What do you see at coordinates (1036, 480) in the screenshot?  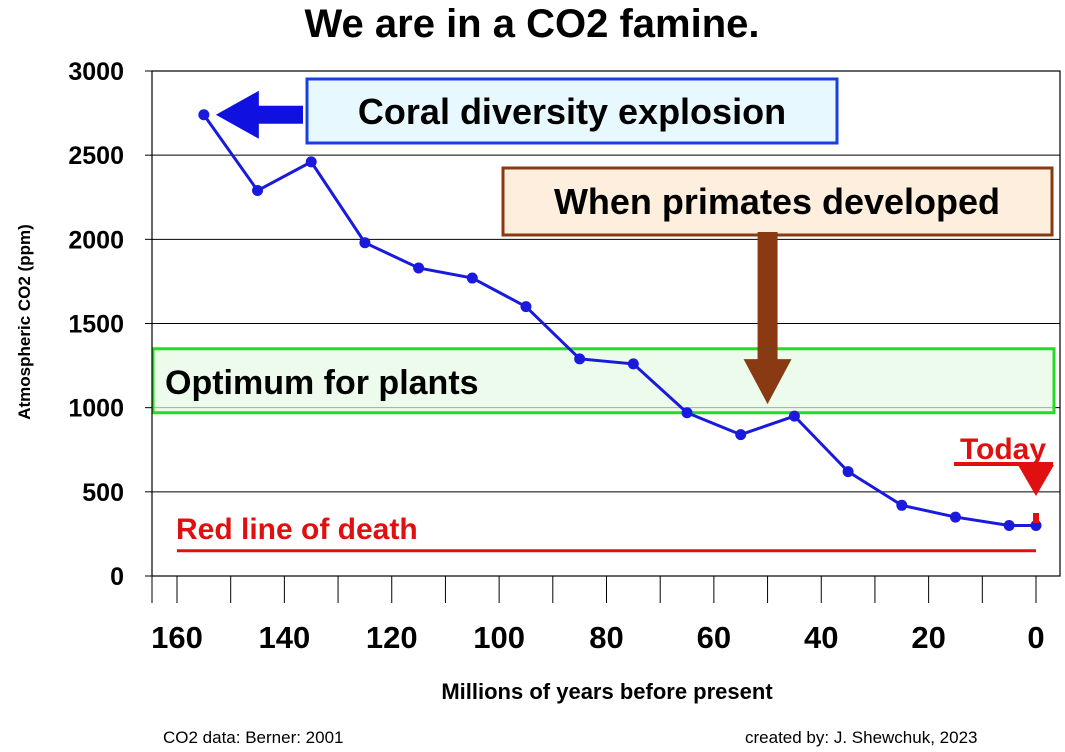 I see `today-arrow` at bounding box center [1036, 480].